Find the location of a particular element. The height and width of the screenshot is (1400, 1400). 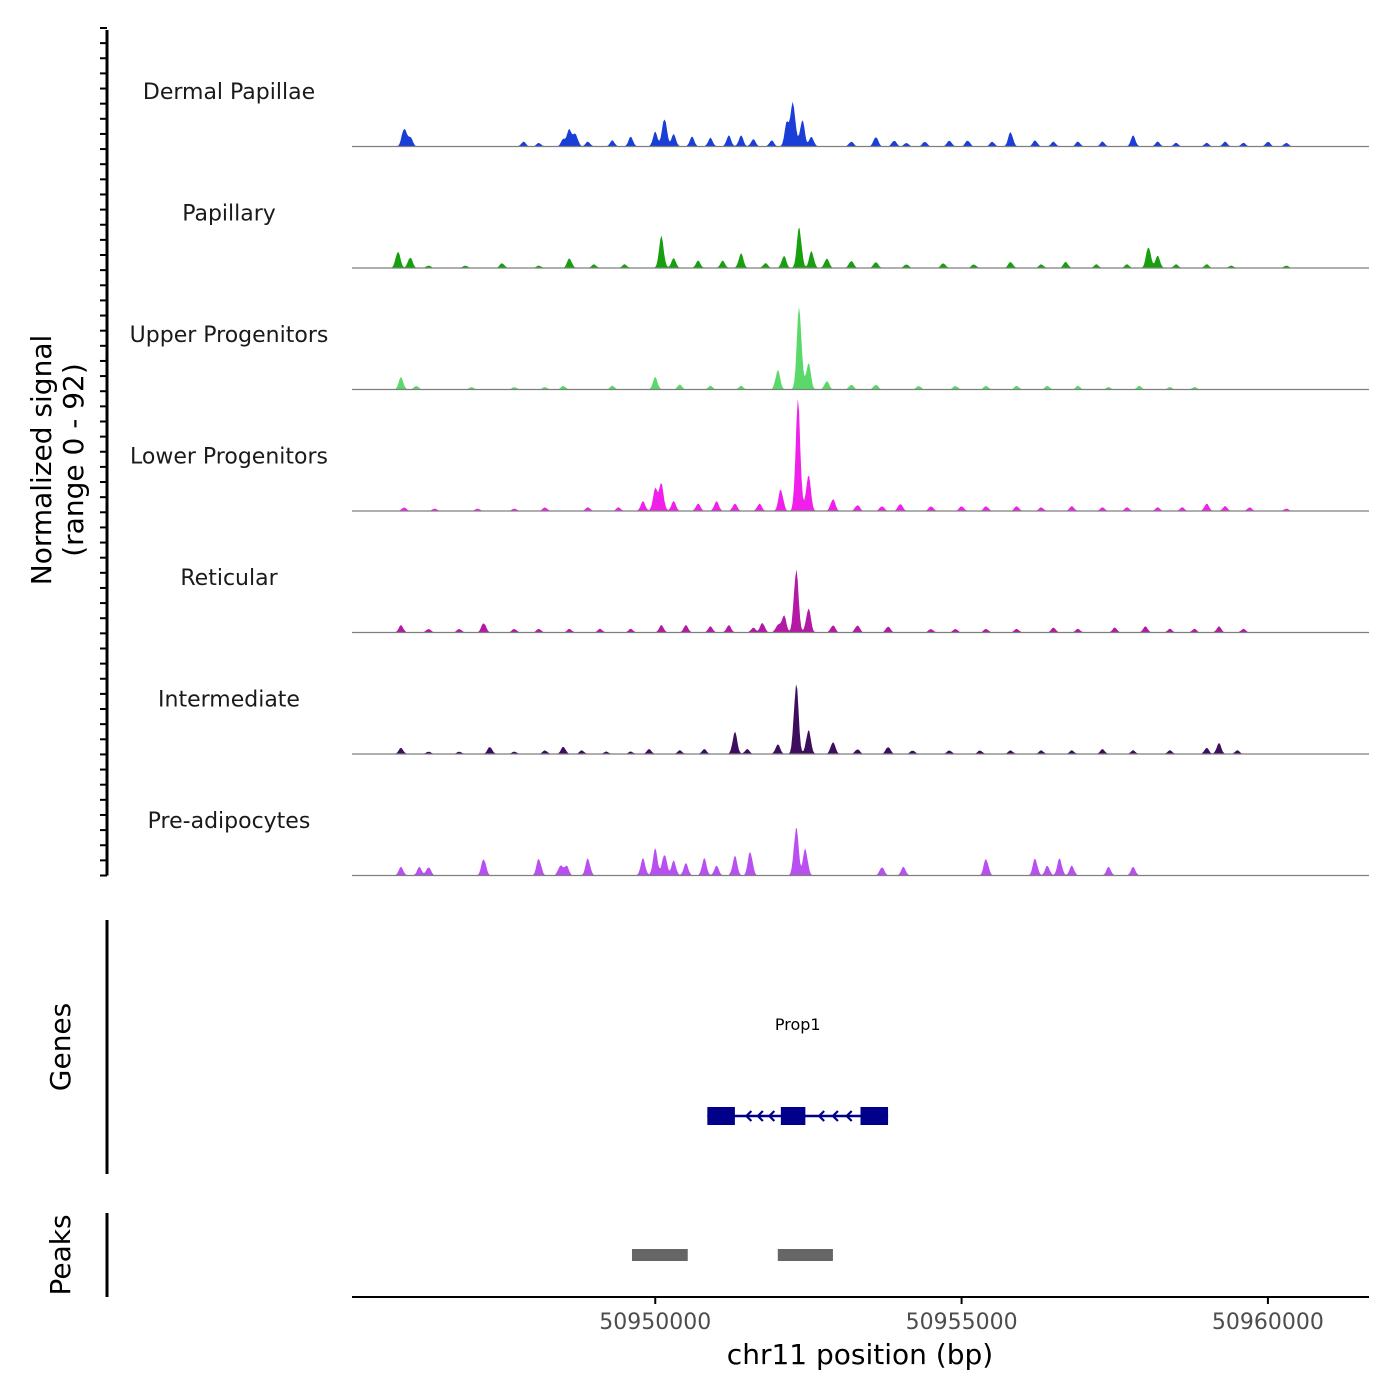

track-label: Intermediate is located at coordinates (229, 700).